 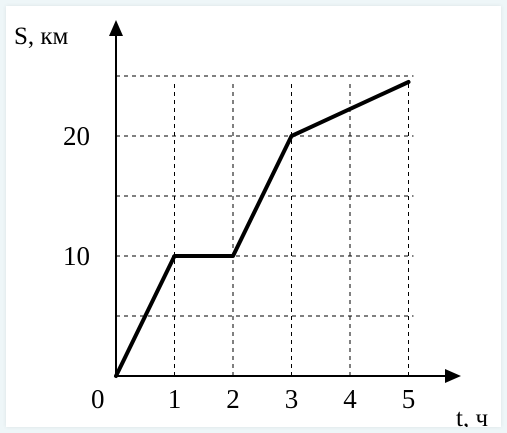 I want to click on x-tick-label: 2, so click(x=233, y=399).